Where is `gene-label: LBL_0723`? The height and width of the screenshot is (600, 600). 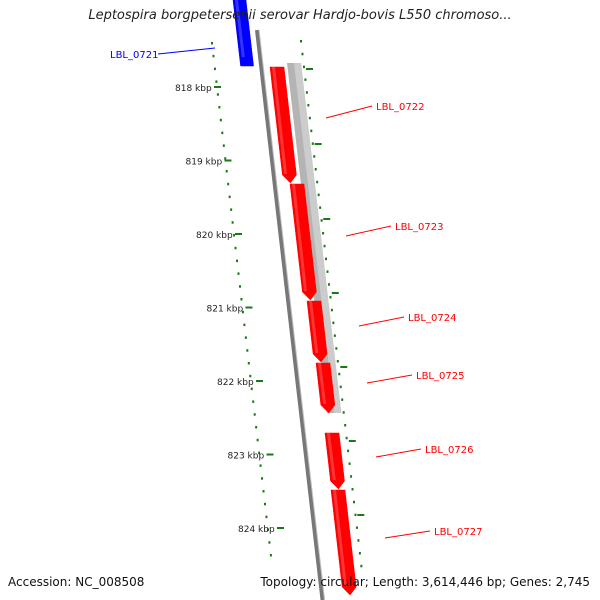 gene-label: LBL_0723 is located at coordinates (419, 227).